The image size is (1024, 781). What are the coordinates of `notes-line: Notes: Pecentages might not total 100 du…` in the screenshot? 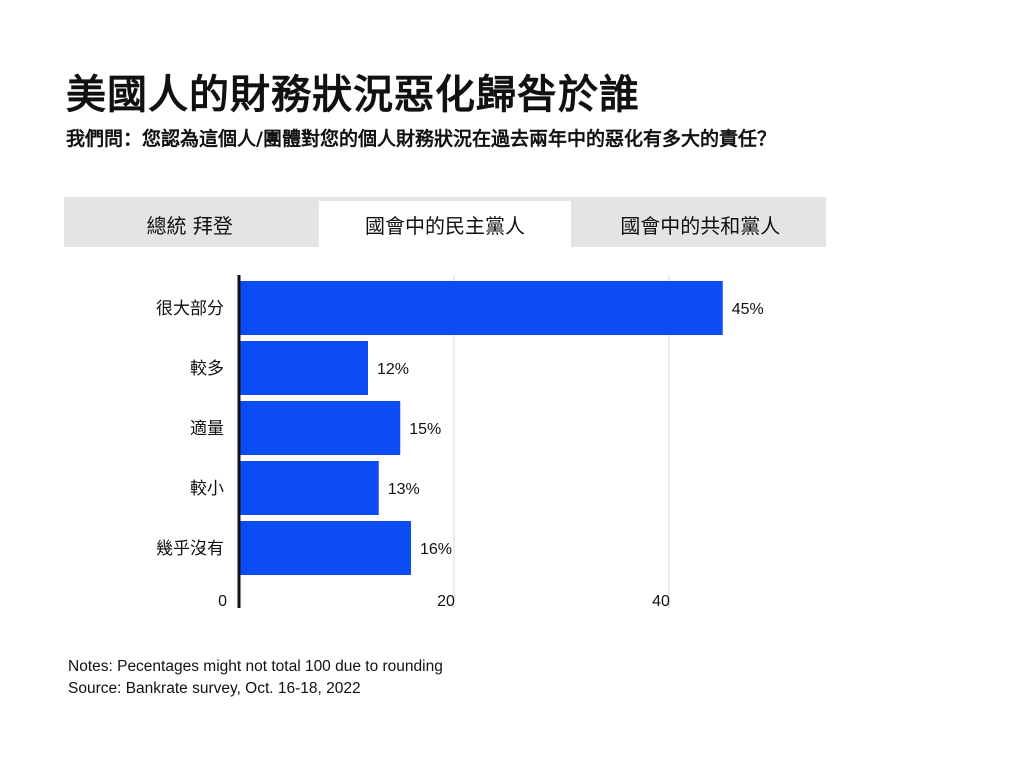 It's located at (255, 666).